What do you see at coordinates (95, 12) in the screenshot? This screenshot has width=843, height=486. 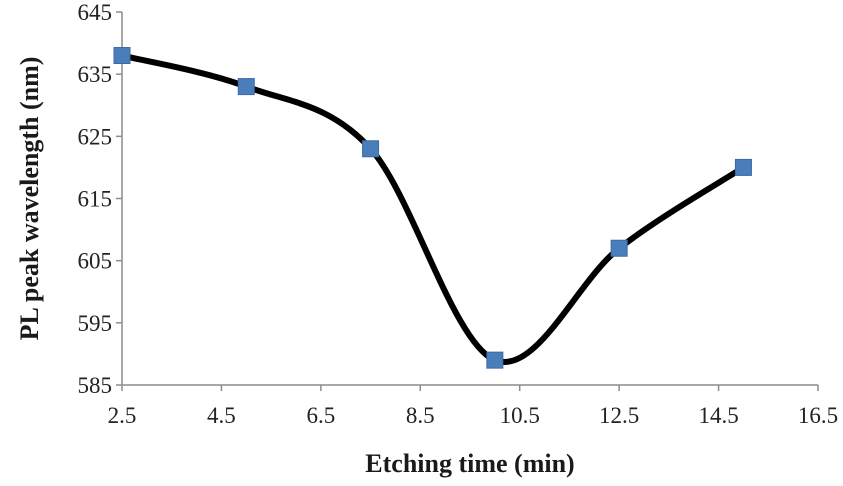 I see `y-tick-label: 645` at bounding box center [95, 12].